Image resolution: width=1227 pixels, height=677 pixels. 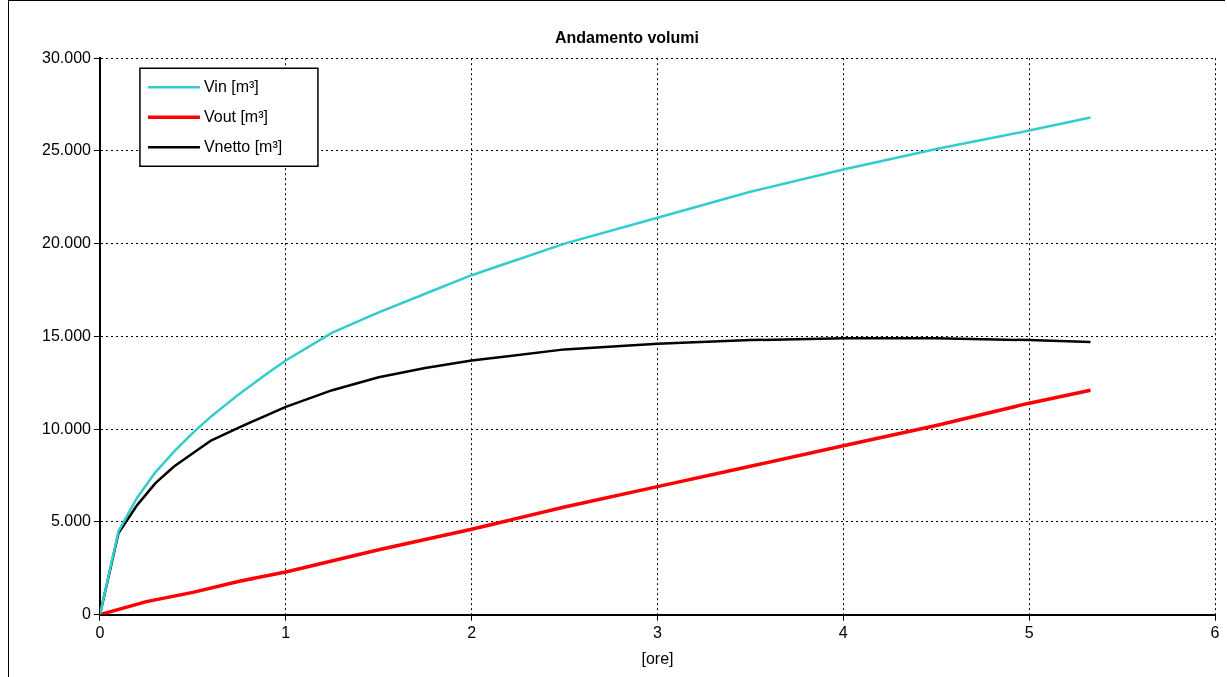 I want to click on y-tick-label: 10.000, so click(x=67, y=428).